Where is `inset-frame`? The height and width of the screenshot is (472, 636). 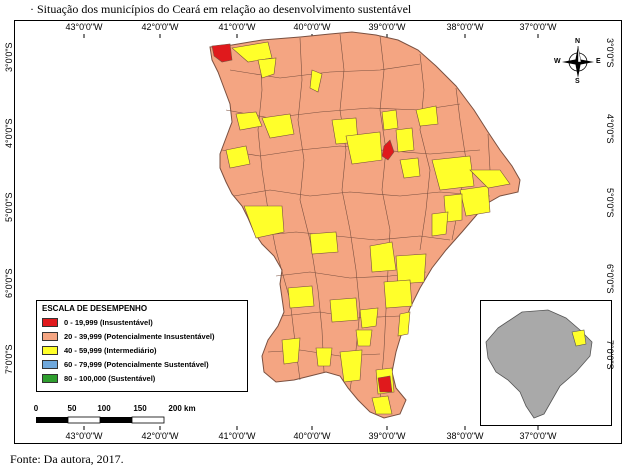
inset-frame is located at coordinates (546, 363).